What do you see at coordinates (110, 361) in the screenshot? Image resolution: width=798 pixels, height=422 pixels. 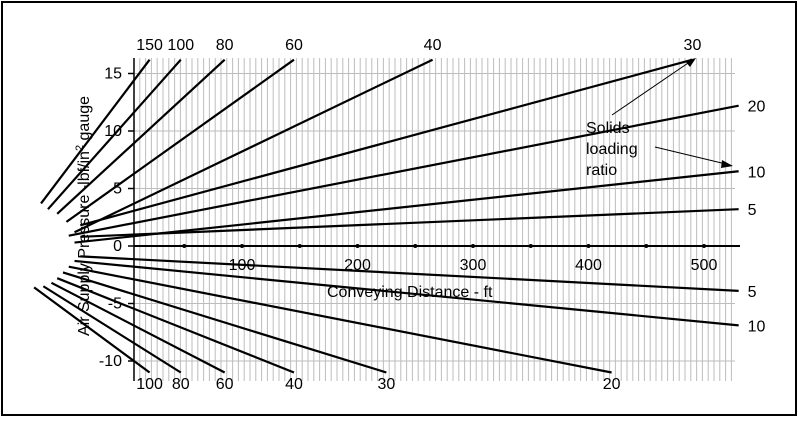 I see `y-tick-label: -10` at bounding box center [110, 361].